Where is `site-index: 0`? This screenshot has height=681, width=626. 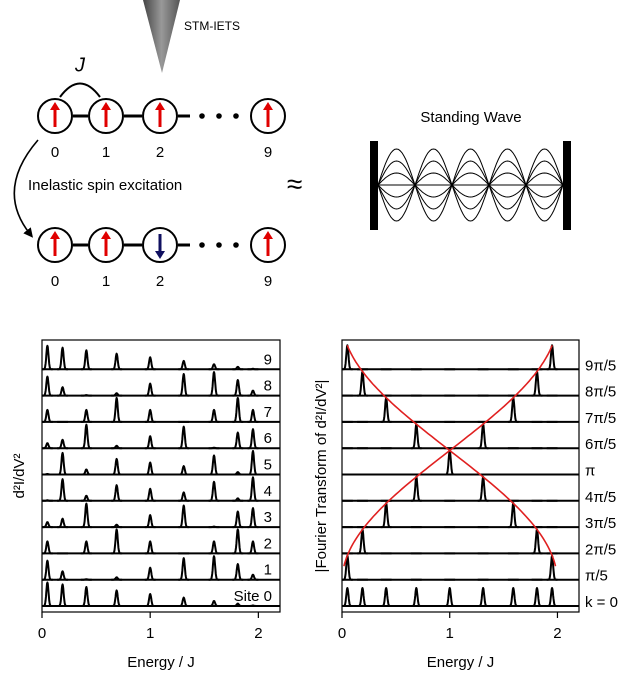
site-index: 0 is located at coordinates (55, 281).